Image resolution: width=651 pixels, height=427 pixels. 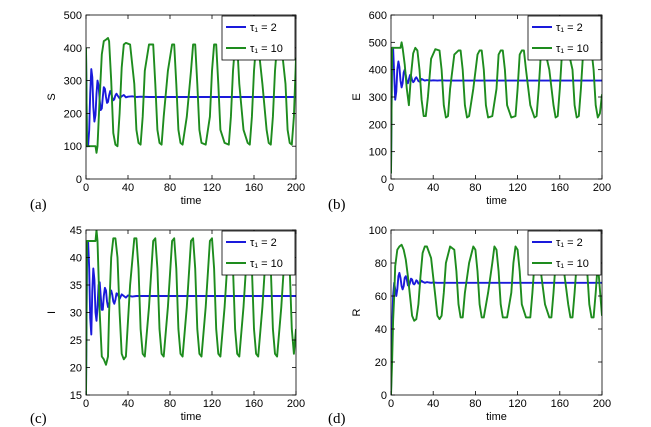 I want to click on panel-label: (a), so click(x=38, y=205).